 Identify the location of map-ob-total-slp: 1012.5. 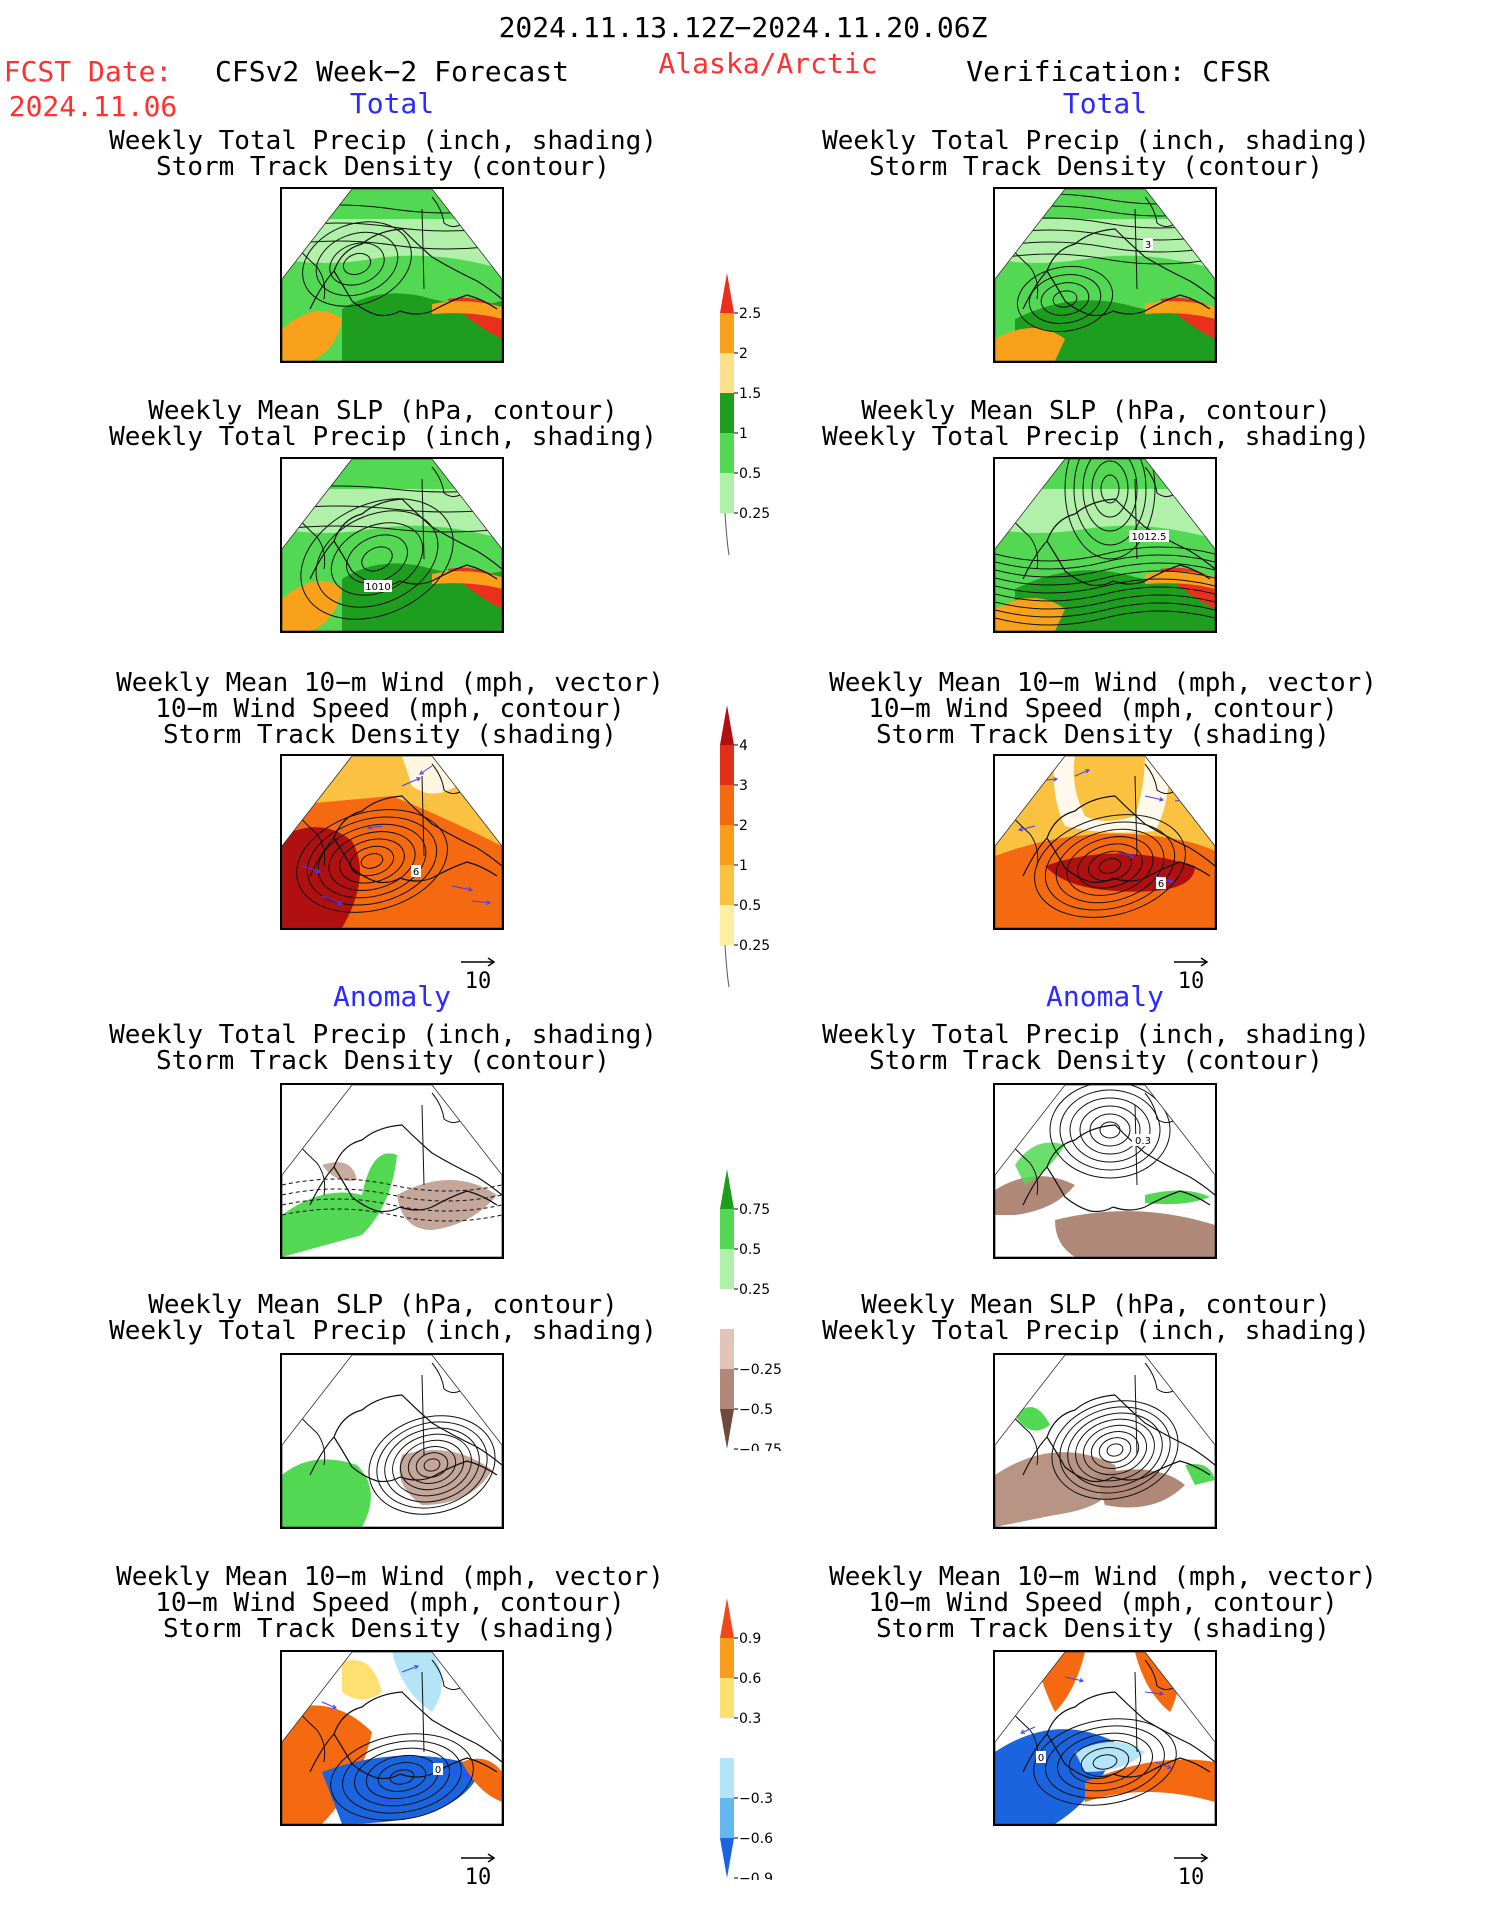
(1105, 545).